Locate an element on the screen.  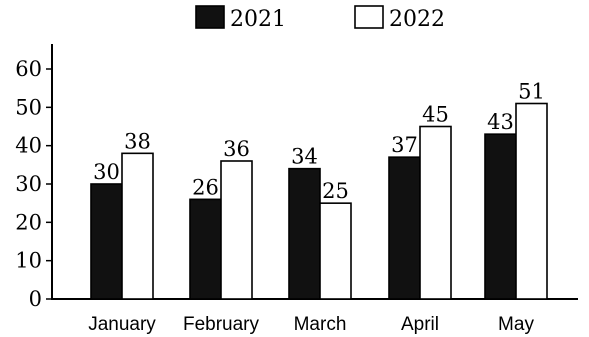
bar-2021-february is located at coordinates (205, 249).